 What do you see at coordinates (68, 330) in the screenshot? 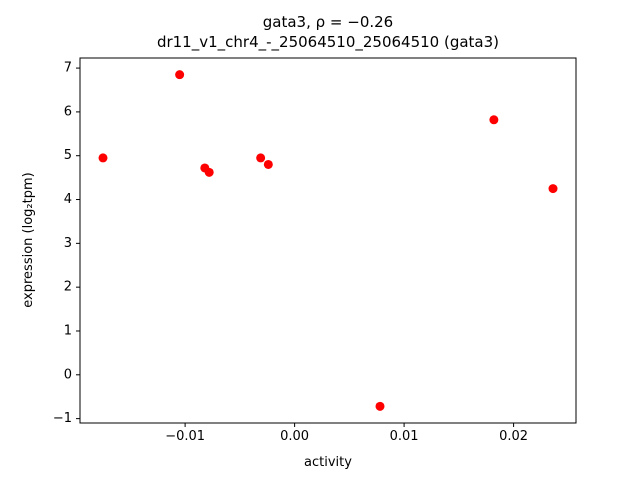
I see `y-tick-label: 1` at bounding box center [68, 330].